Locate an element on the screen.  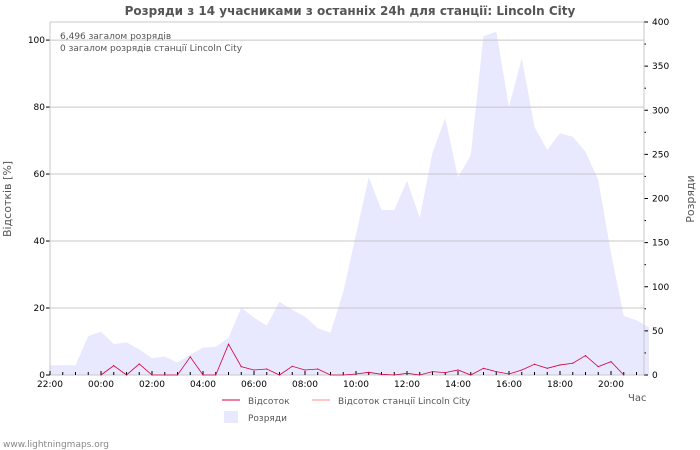
x-axis-label: Час is located at coordinates (637, 398).